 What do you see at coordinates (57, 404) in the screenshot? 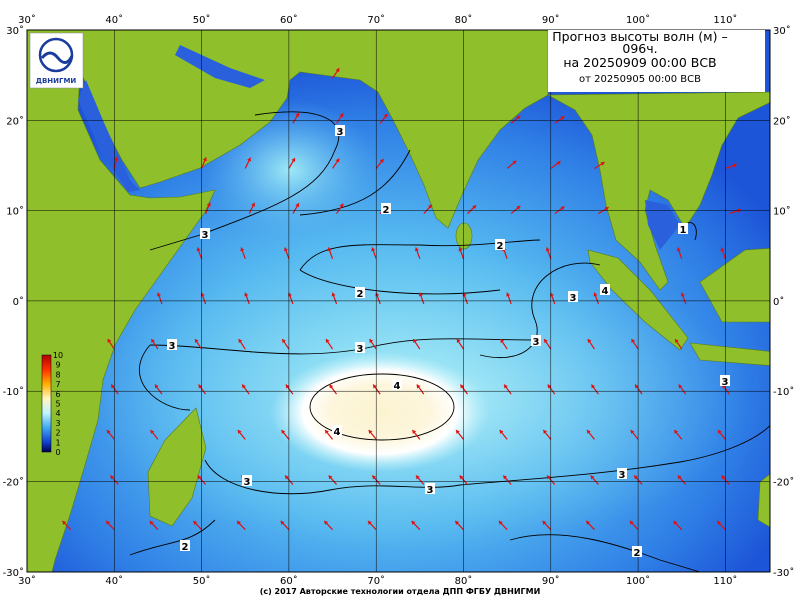
I see `colorbar-tick-label: 5` at bounding box center [57, 404].